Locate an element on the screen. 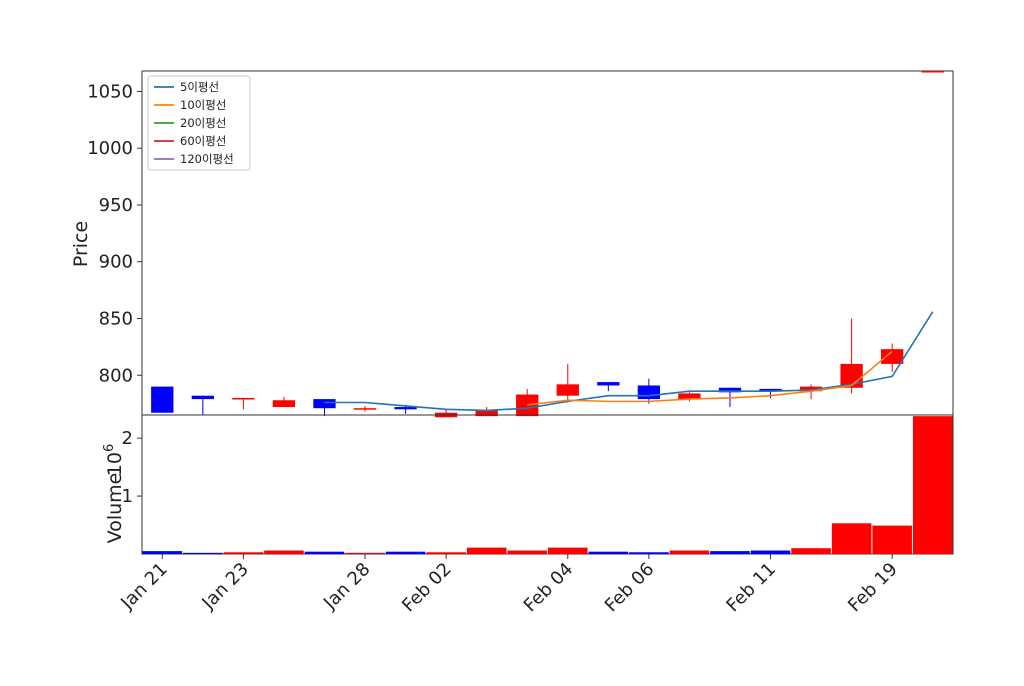 The height and width of the screenshot is (686, 1024). x-tick-label: Jan 28 is located at coordinates (346, 586).